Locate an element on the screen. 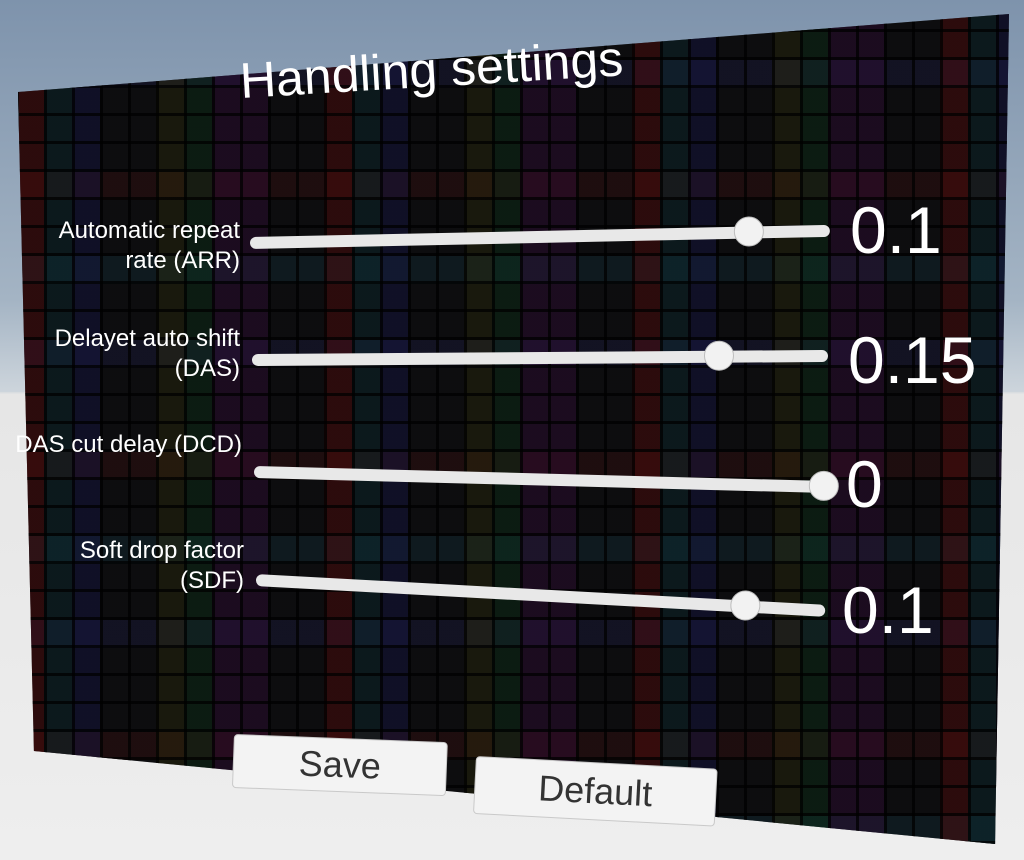  save-button: Save is located at coordinates (339, 765).